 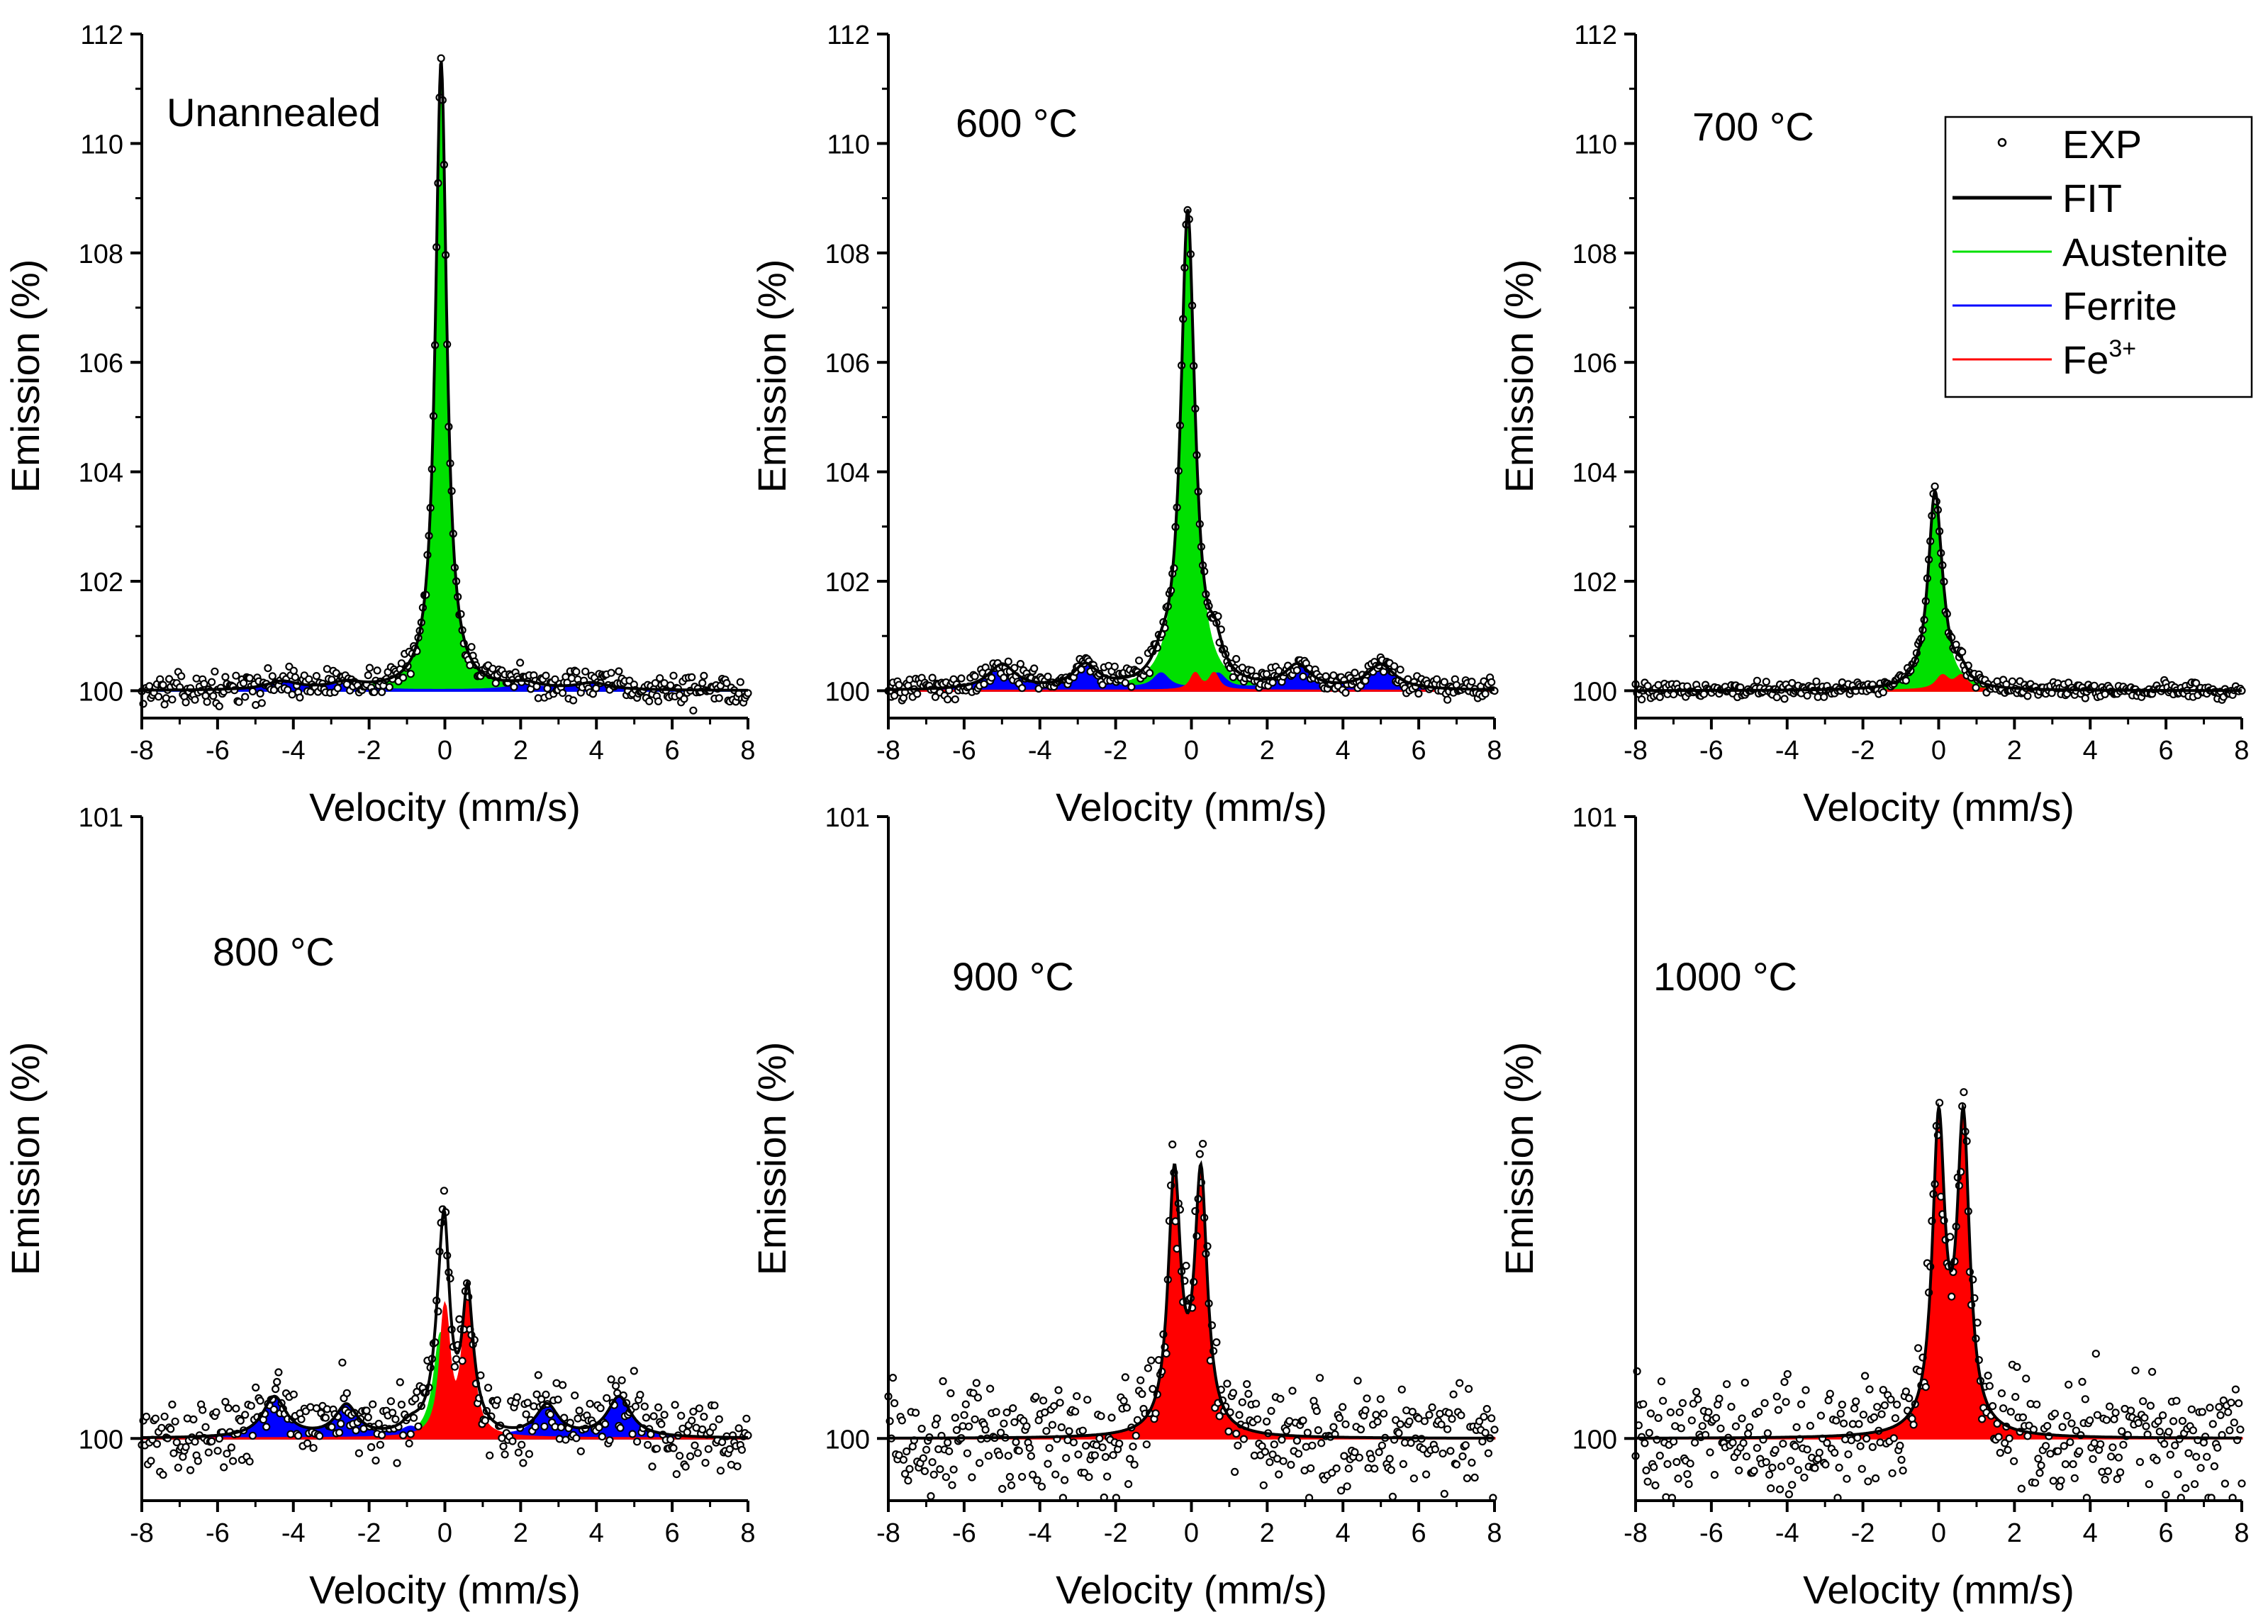 What do you see at coordinates (1938, 1295) in the screenshot?
I see `exp-points` at bounding box center [1938, 1295].